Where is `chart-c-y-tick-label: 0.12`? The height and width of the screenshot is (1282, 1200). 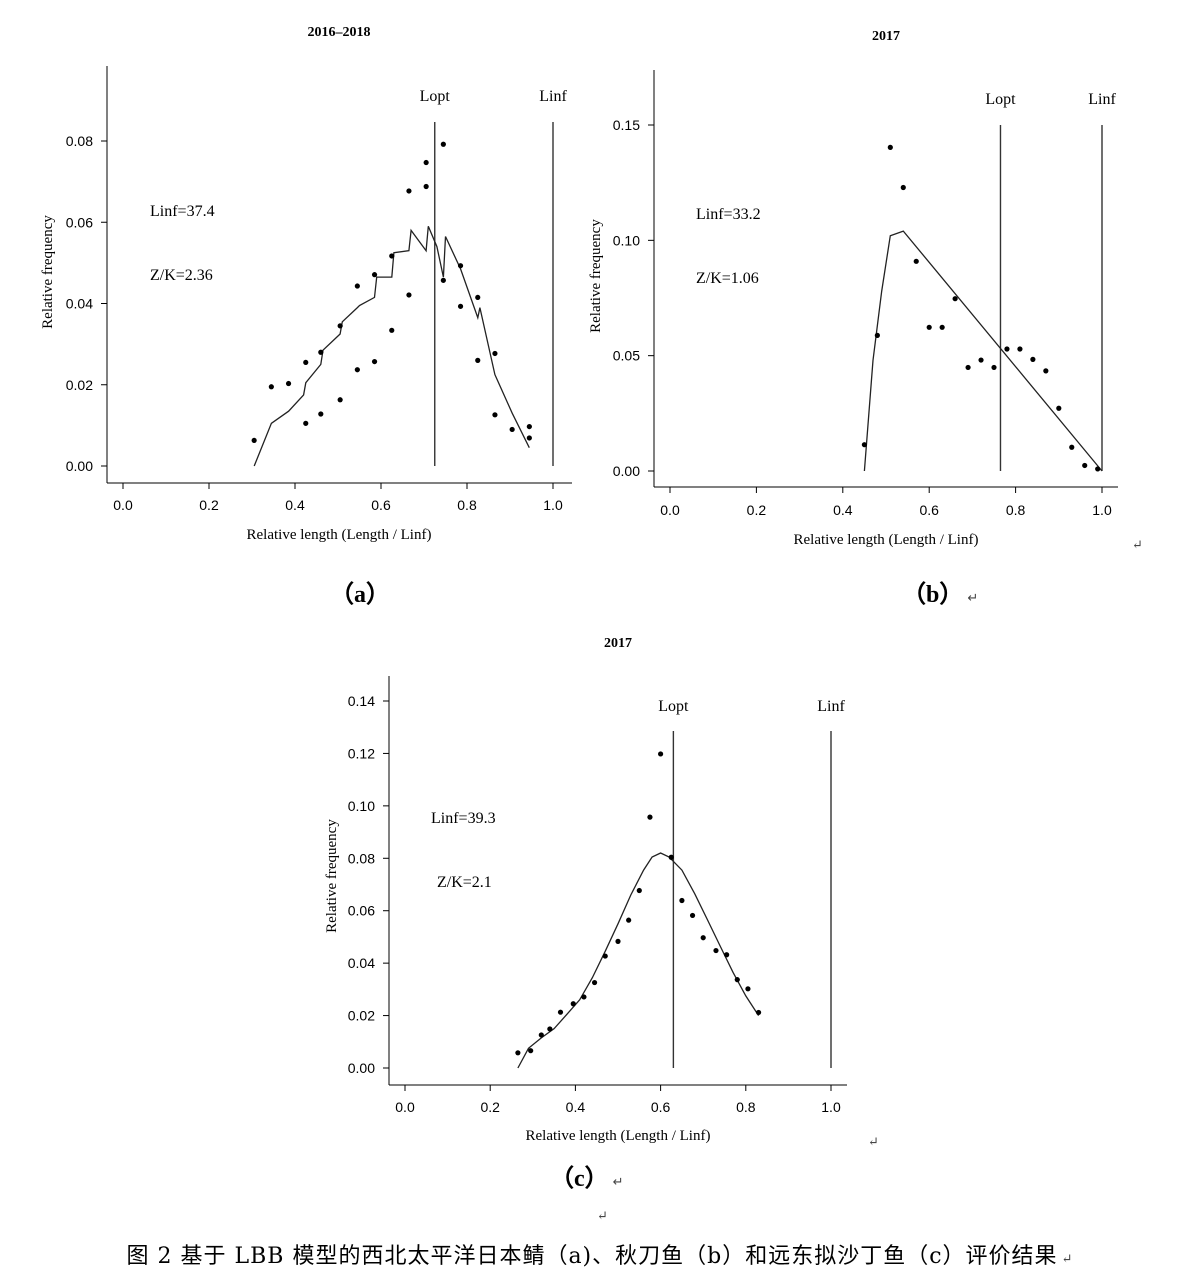
chart-c-y-tick-label: 0.12 is located at coordinates (361, 753).